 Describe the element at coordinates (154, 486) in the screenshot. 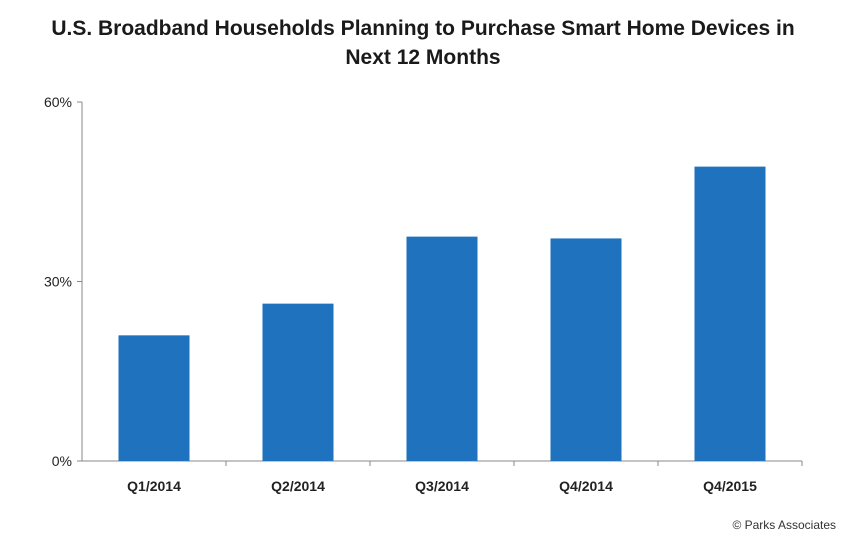

I see `x-tick-label: Q1/2014` at that location.